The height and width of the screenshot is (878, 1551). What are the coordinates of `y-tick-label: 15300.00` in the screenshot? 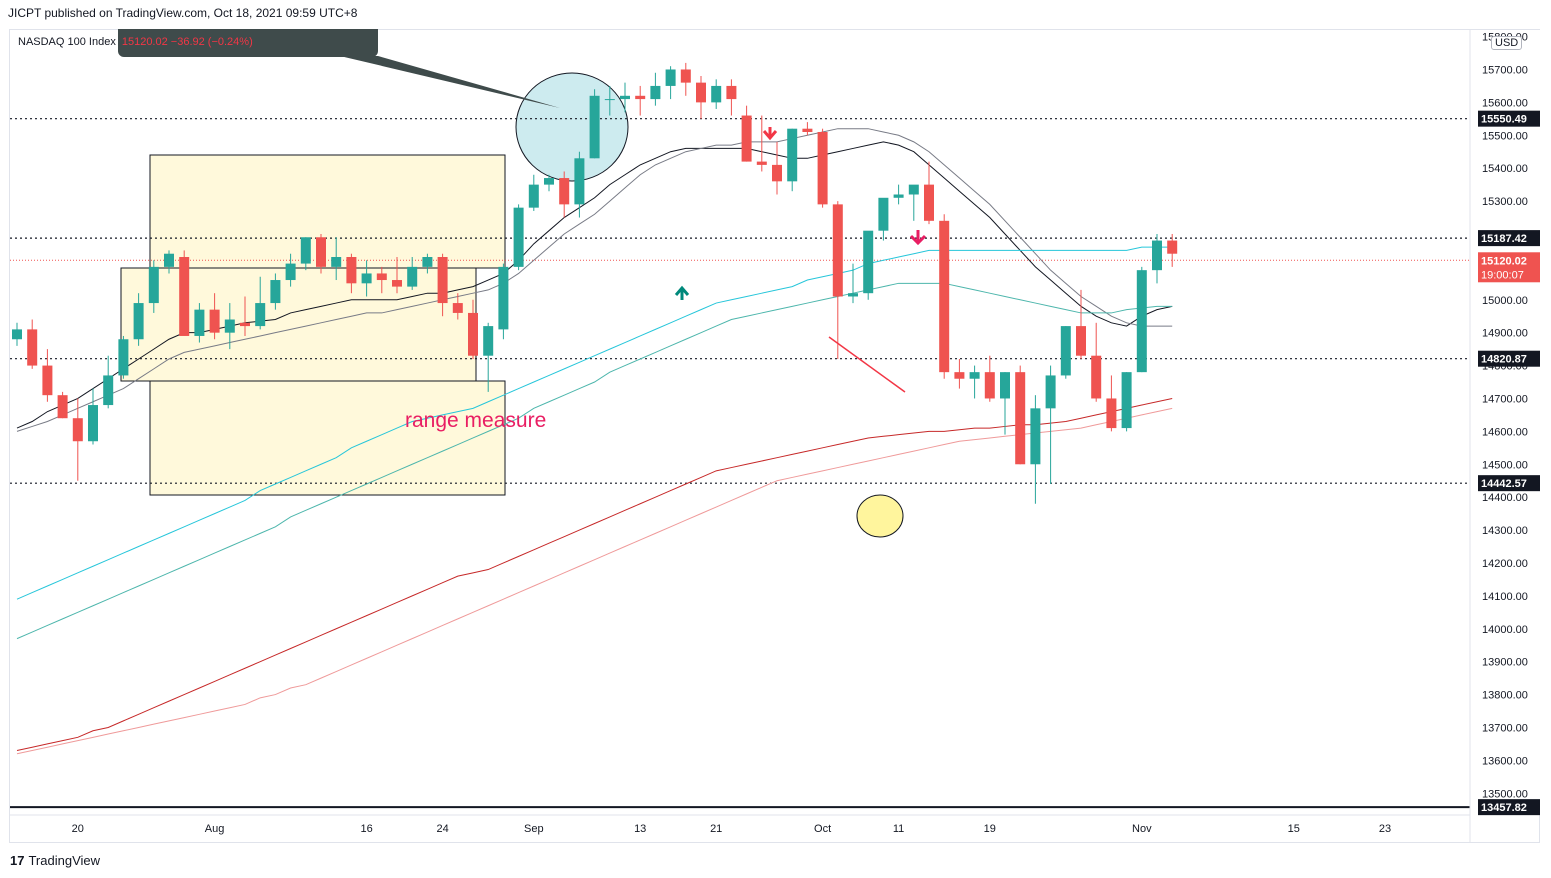 It's located at (1505, 202).